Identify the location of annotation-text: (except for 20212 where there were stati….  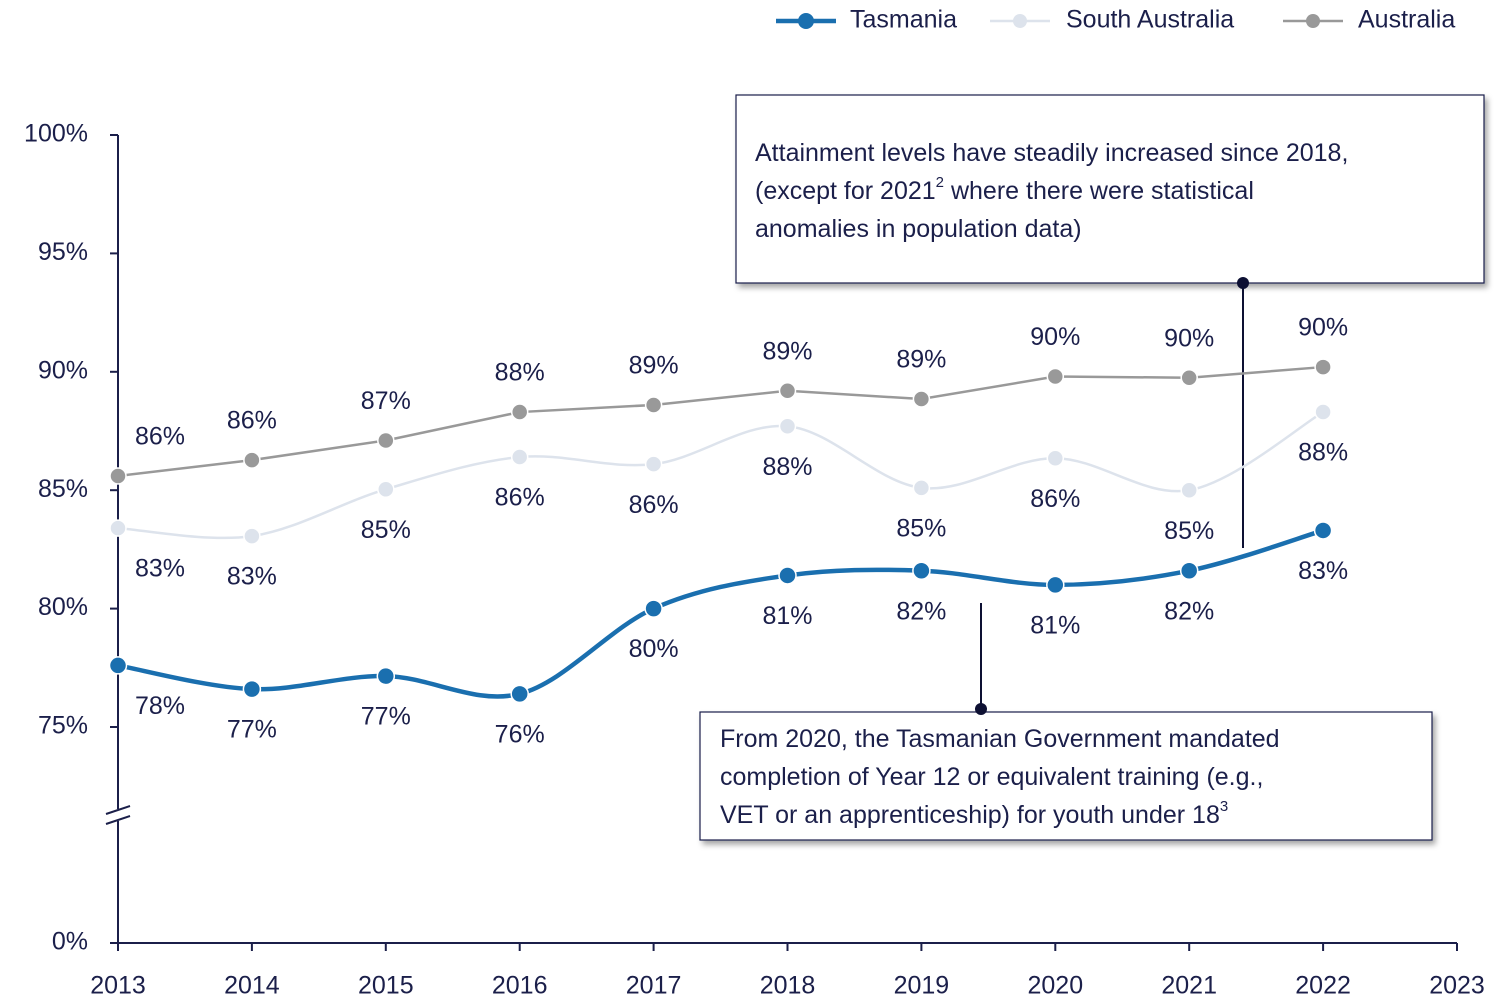
(1004, 189).